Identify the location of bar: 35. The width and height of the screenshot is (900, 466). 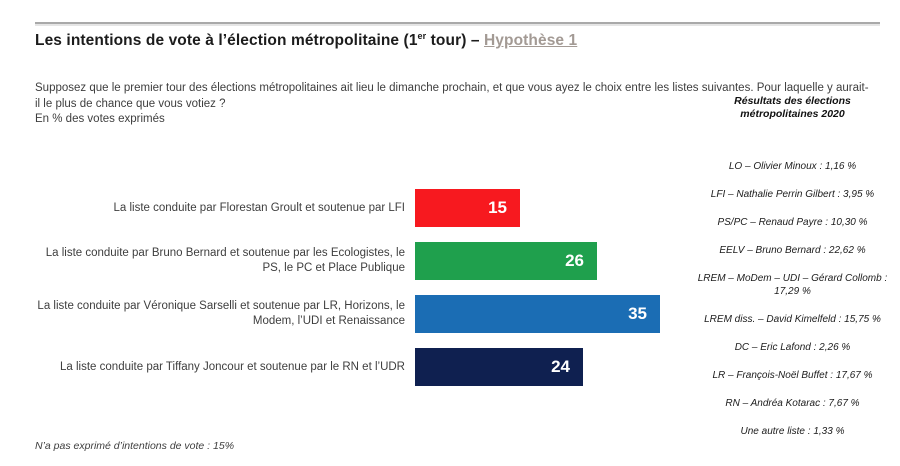
(537, 314).